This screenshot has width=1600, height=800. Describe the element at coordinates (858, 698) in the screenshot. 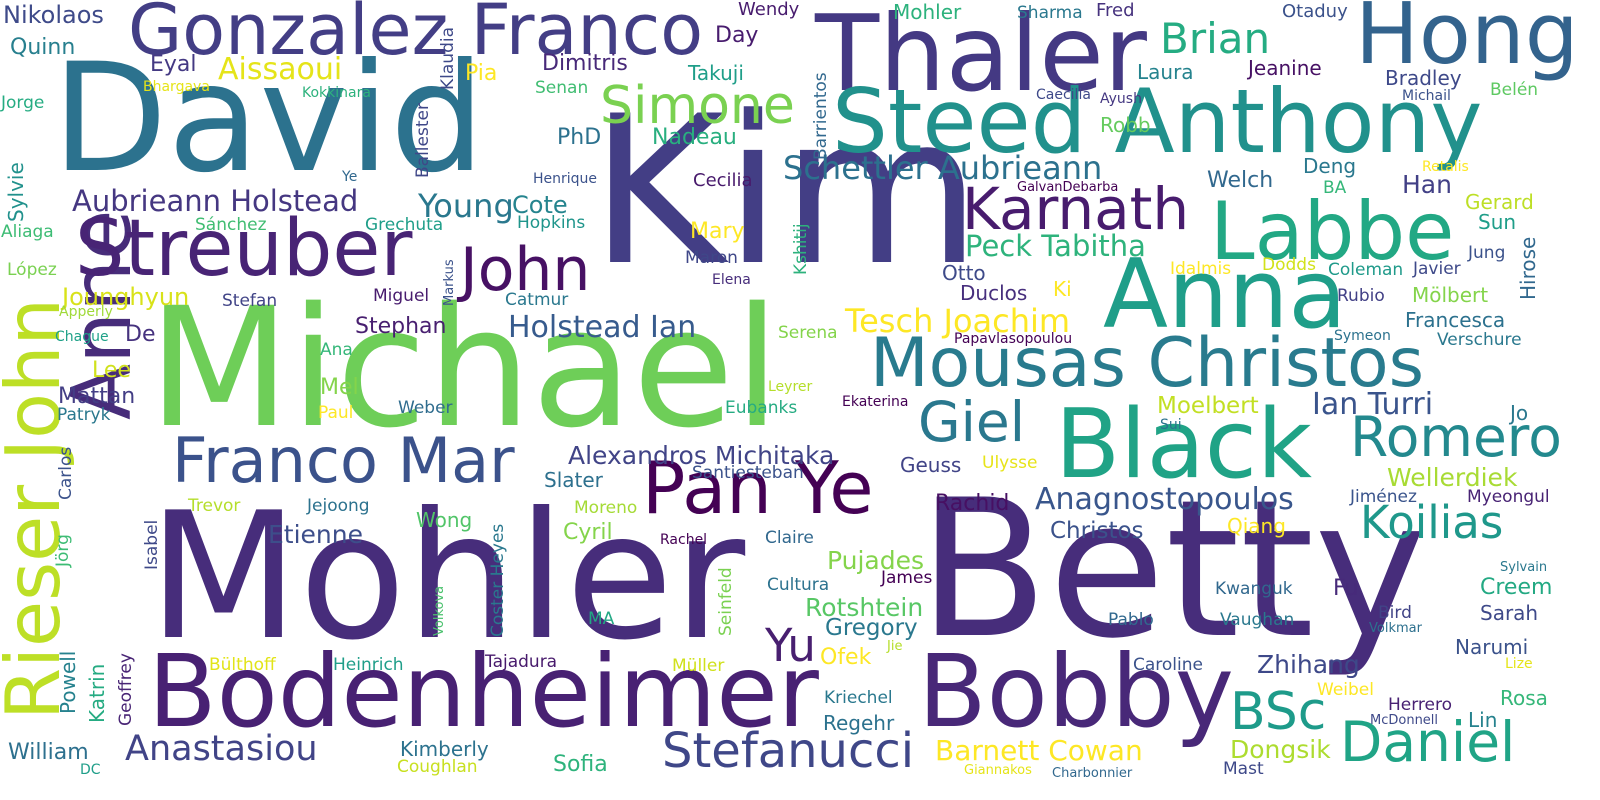

I see `word-kriechel: Kriechel` at that location.